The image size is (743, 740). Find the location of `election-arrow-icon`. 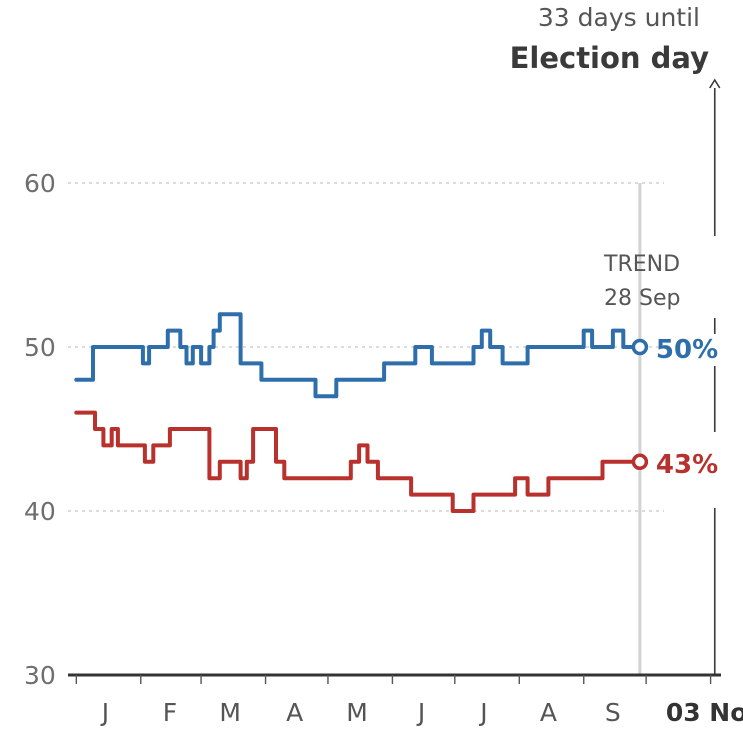

election-arrow-icon is located at coordinates (715, 83).